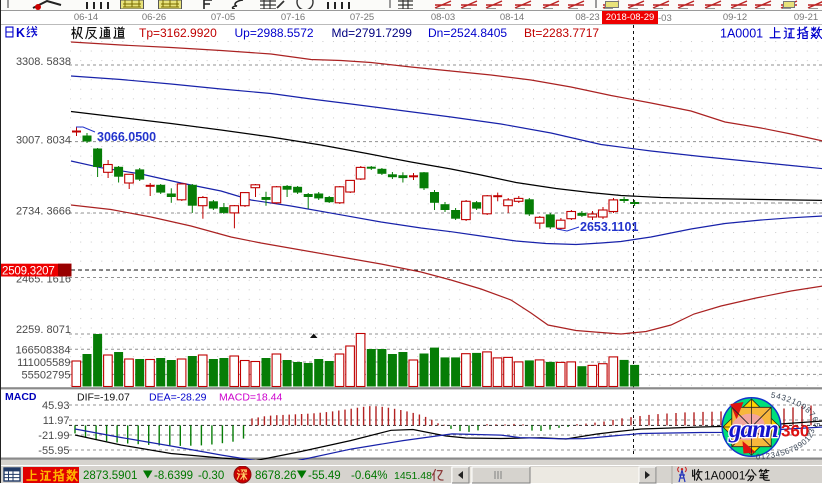  I want to click on svg-text: 166508384, so click(42, 350).